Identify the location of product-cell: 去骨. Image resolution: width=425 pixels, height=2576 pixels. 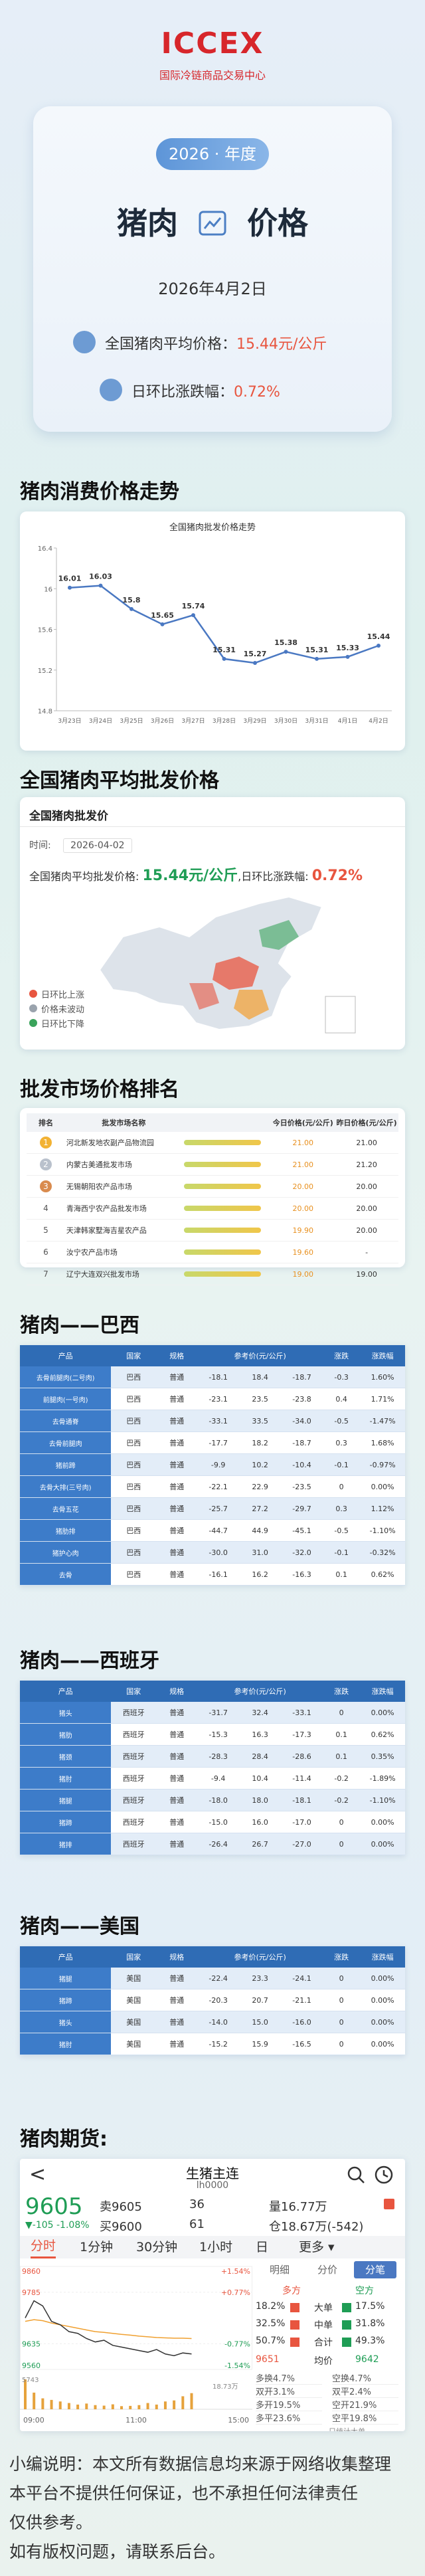
(66, 1574).